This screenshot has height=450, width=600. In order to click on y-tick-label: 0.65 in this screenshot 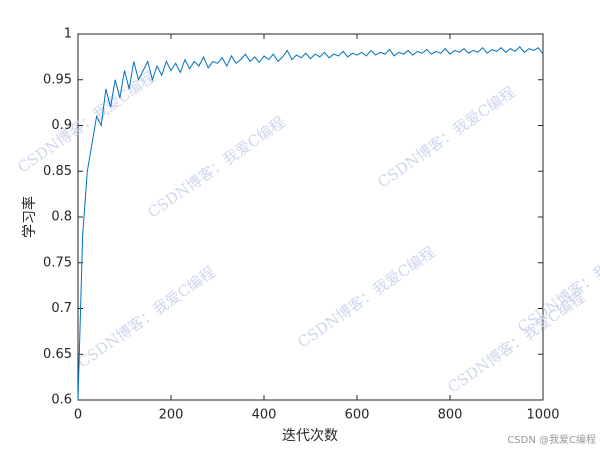, I will do `click(57, 354)`.